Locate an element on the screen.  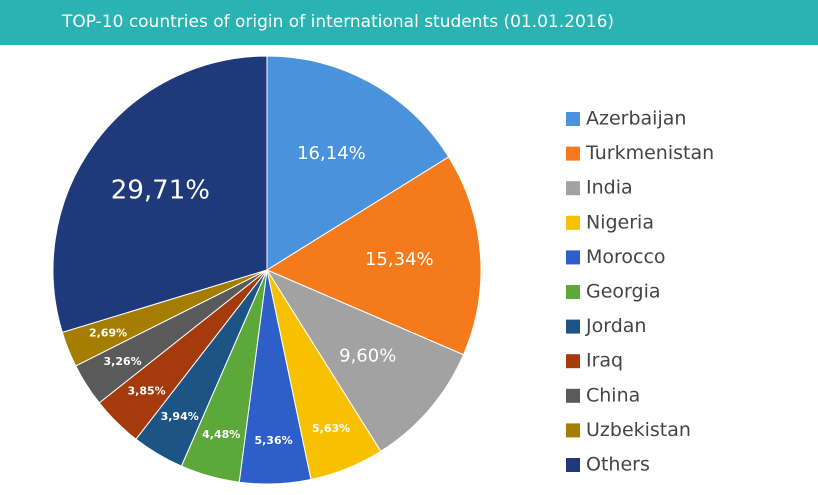
slice-label: 5,36% is located at coordinates (273, 440).